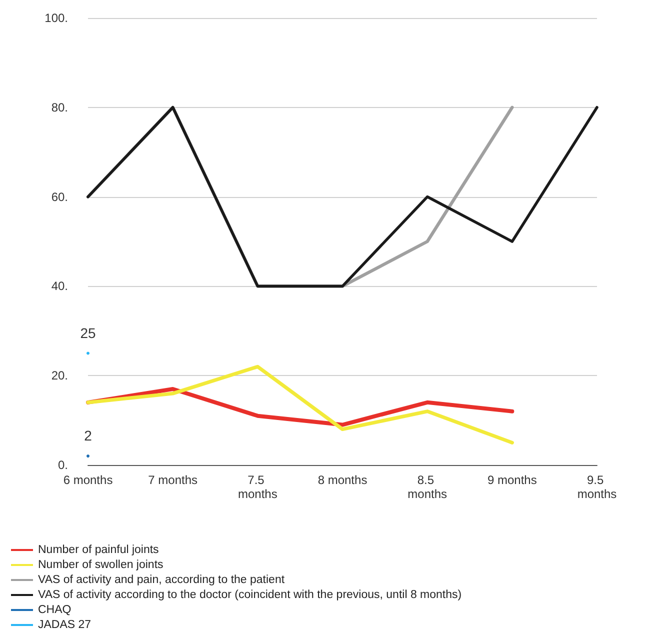  Describe the element at coordinates (99, 550) in the screenshot. I see `legend-label: Number of painful joints` at that location.